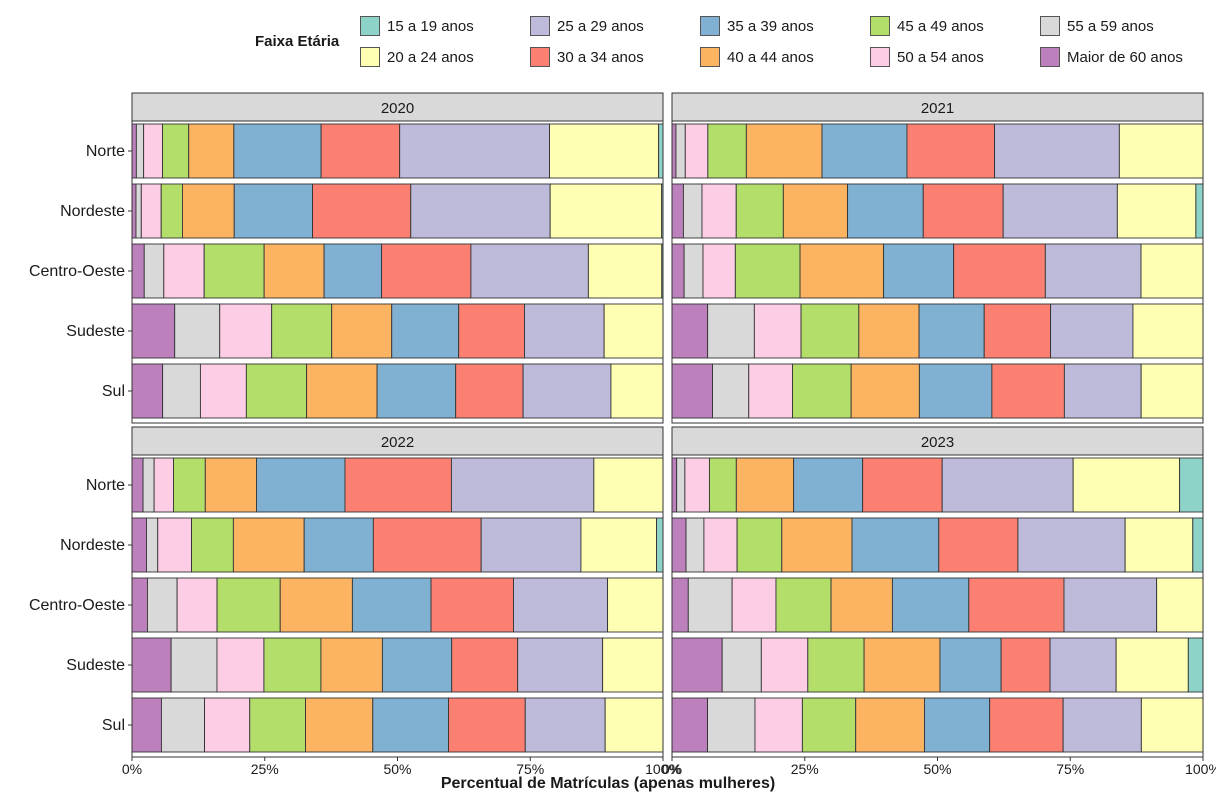  What do you see at coordinates (397, 108) in the screenshot?
I see `facet-label: 2020` at bounding box center [397, 108].